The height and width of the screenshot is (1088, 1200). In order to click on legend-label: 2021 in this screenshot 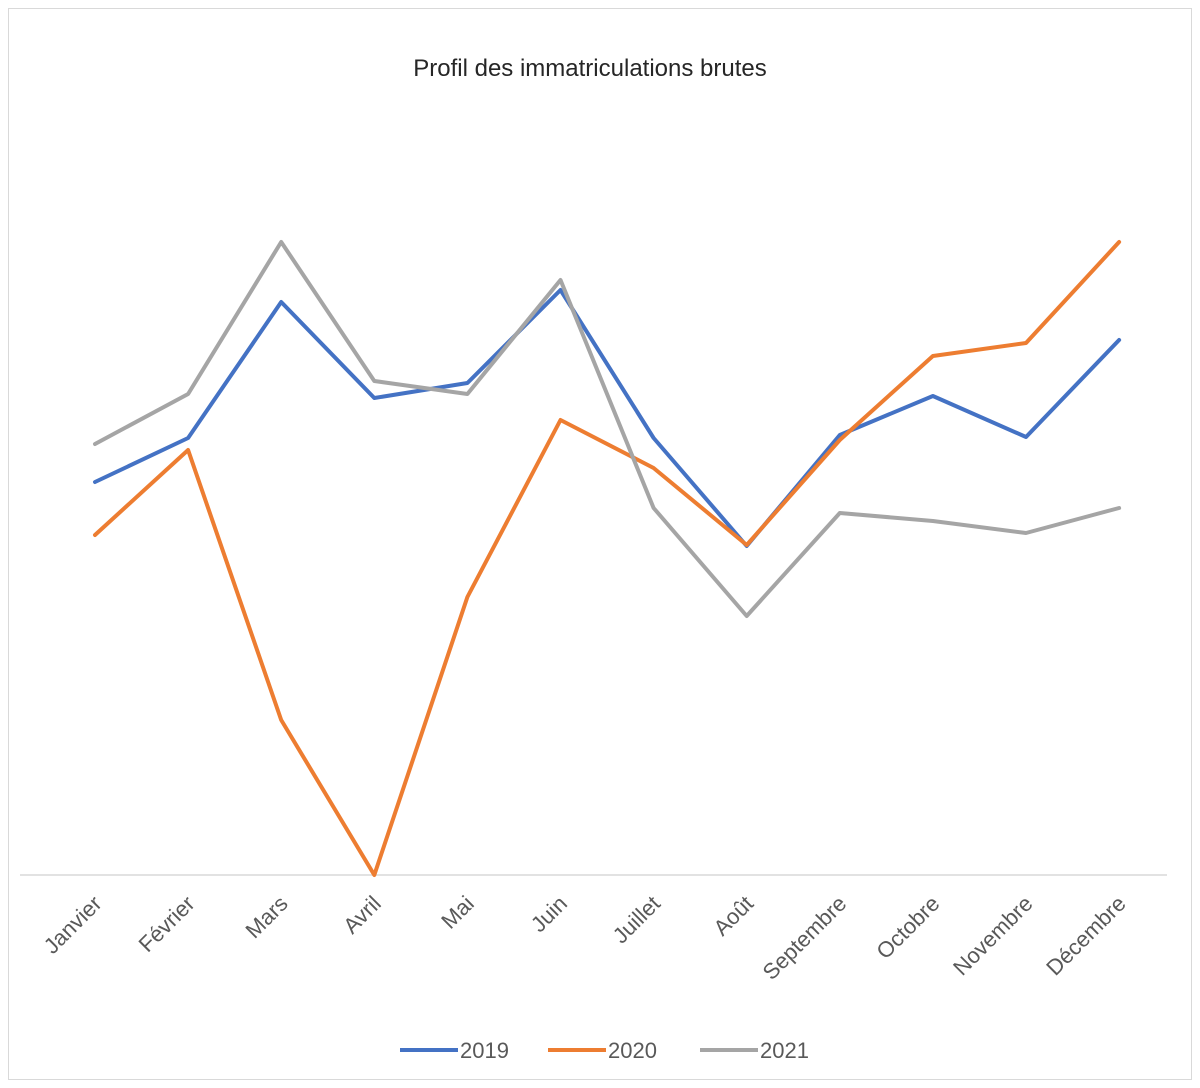, I will do `click(784, 1050)`.